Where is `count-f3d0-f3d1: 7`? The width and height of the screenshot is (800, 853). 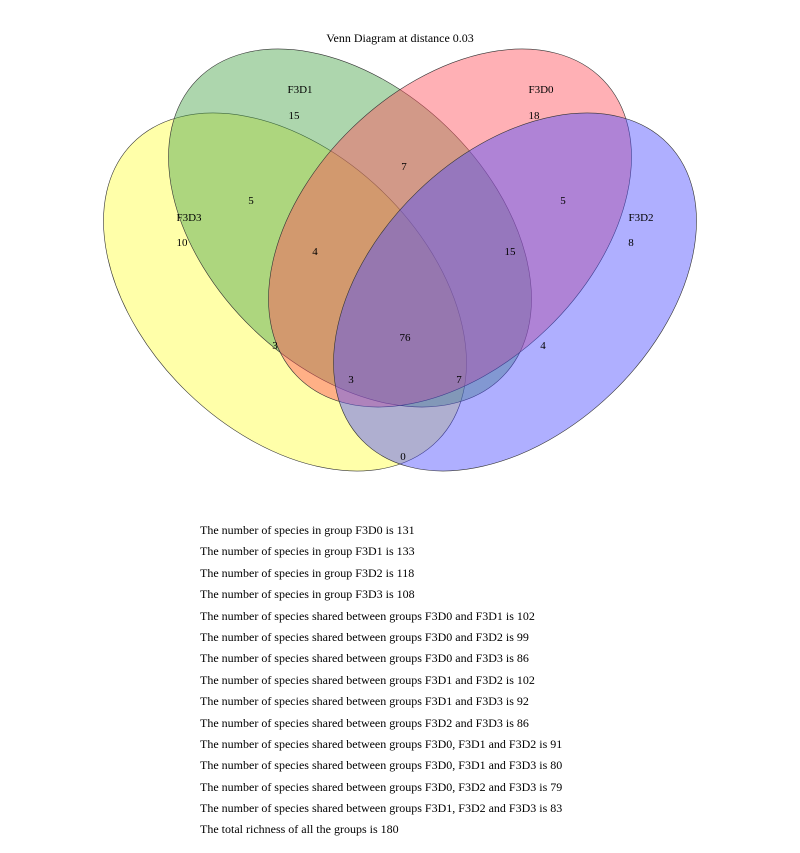 count-f3d0-f3d1: 7 is located at coordinates (404, 167).